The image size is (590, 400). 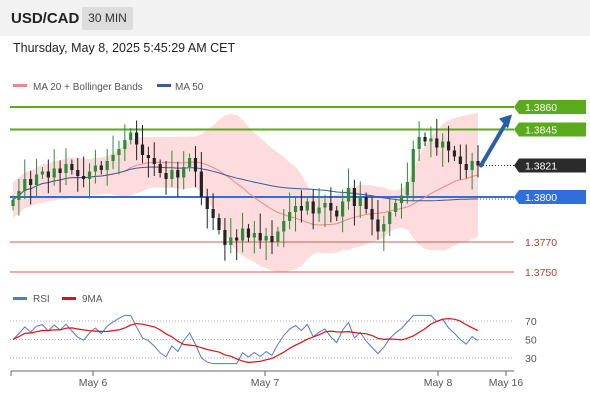 I want to click on chart-header: USD/CAD 30 MIN, so click(x=295, y=18).